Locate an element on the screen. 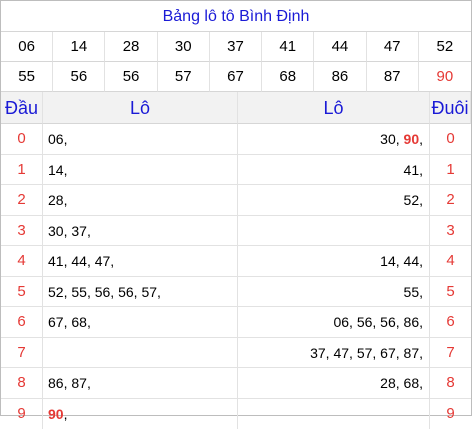 The width and height of the screenshot is (472, 429). result-number: 57 is located at coordinates (184, 77).